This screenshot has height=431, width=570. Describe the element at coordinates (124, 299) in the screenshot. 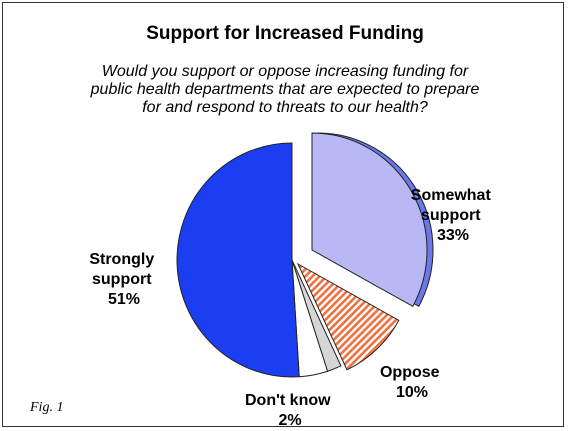

I see `label-strongly-value: 51%` at that location.